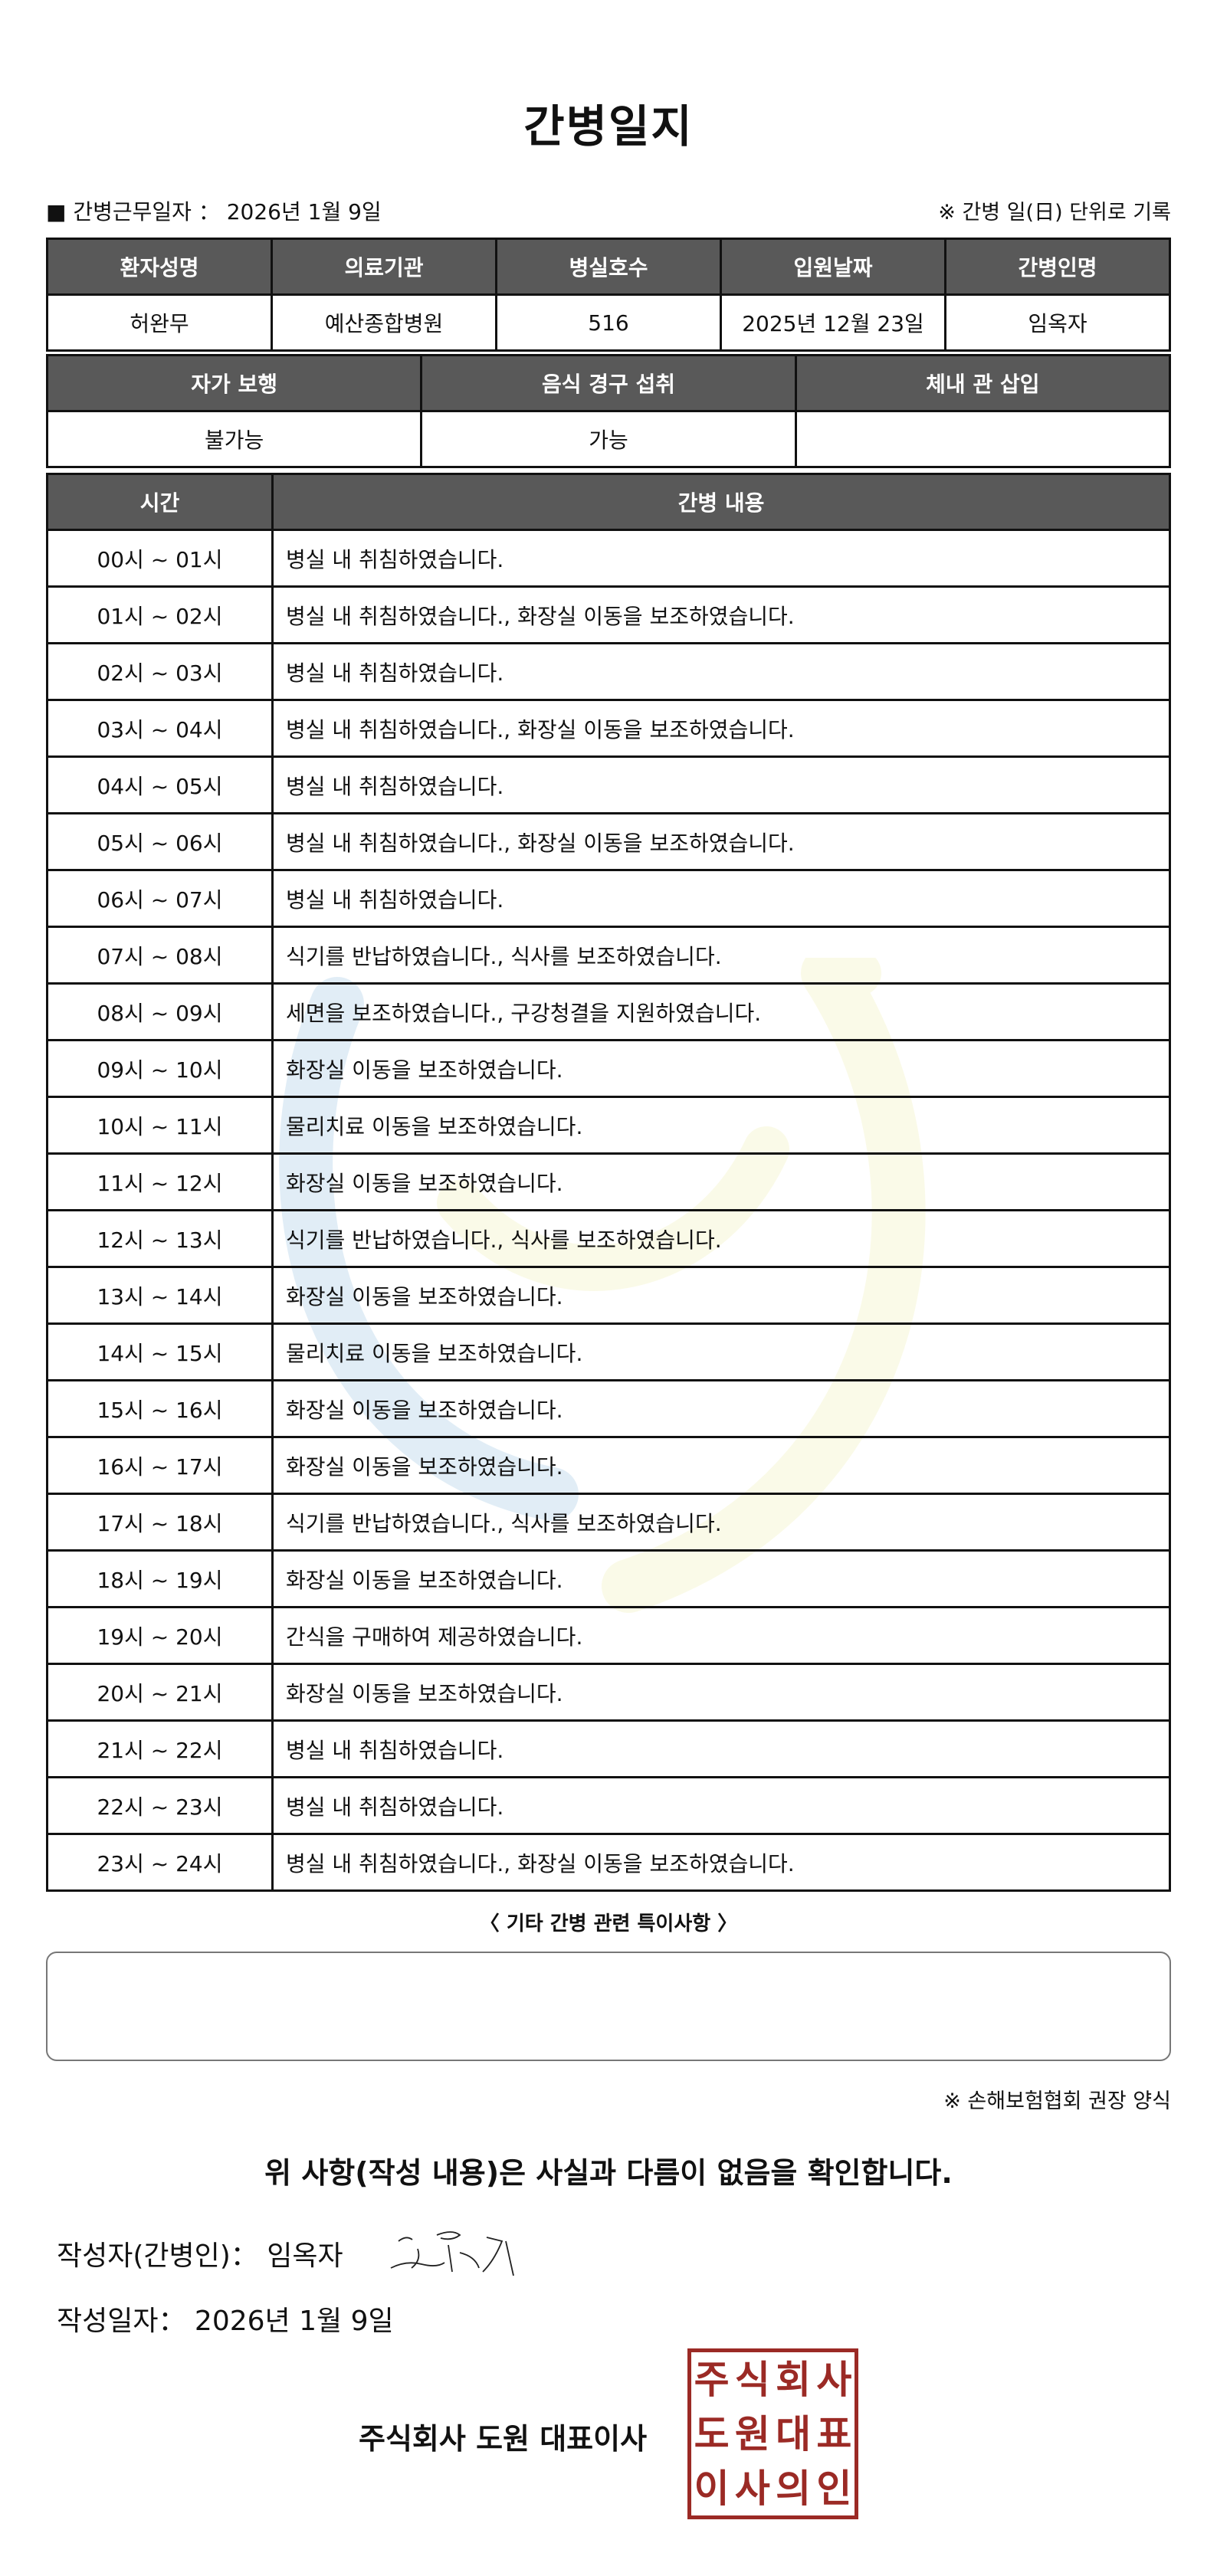 This screenshot has width=1217, height=2576. What do you see at coordinates (1057, 322) in the screenshot?
I see `caregiver-name: 임옥자` at bounding box center [1057, 322].